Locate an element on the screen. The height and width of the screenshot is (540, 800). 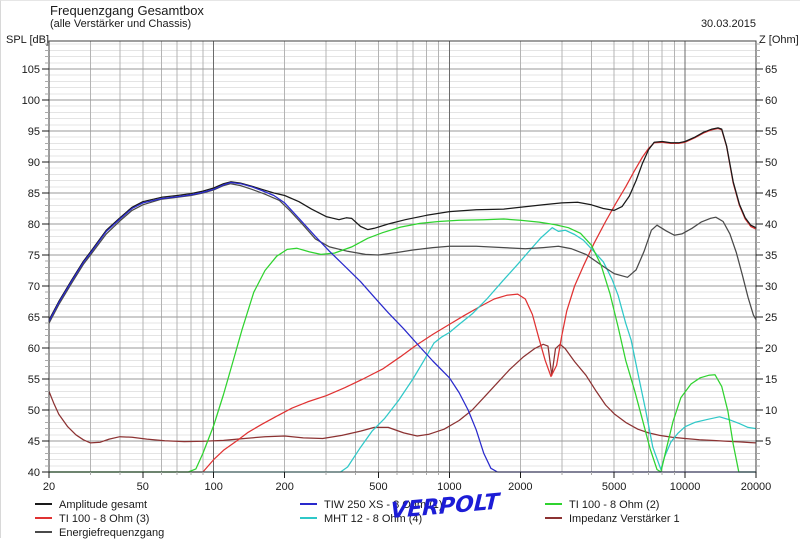
spl-tick-label: 105 is located at coordinates (31, 70).